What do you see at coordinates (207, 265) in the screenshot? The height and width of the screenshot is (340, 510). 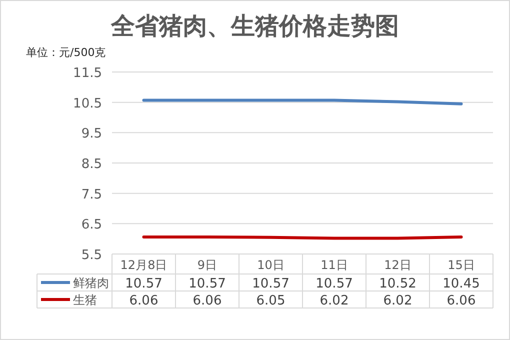 I see `x-tick-label: 9日` at bounding box center [207, 265].